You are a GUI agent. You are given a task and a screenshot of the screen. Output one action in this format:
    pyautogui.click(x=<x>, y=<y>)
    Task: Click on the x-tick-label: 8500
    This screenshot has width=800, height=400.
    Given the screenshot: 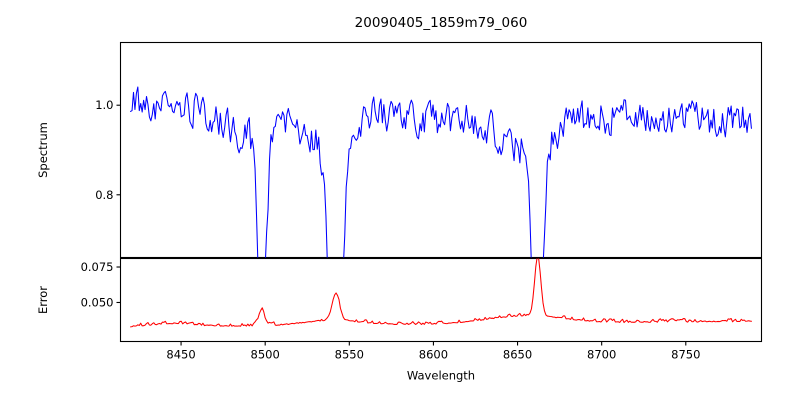 What is the action you would take?
    pyautogui.click(x=265, y=355)
    